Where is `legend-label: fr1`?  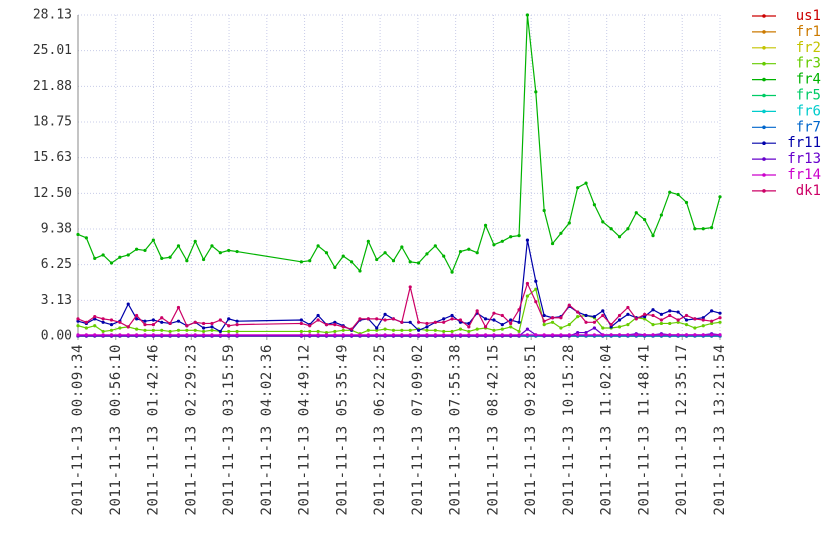 legend-label: fr1 is located at coordinates (808, 32).